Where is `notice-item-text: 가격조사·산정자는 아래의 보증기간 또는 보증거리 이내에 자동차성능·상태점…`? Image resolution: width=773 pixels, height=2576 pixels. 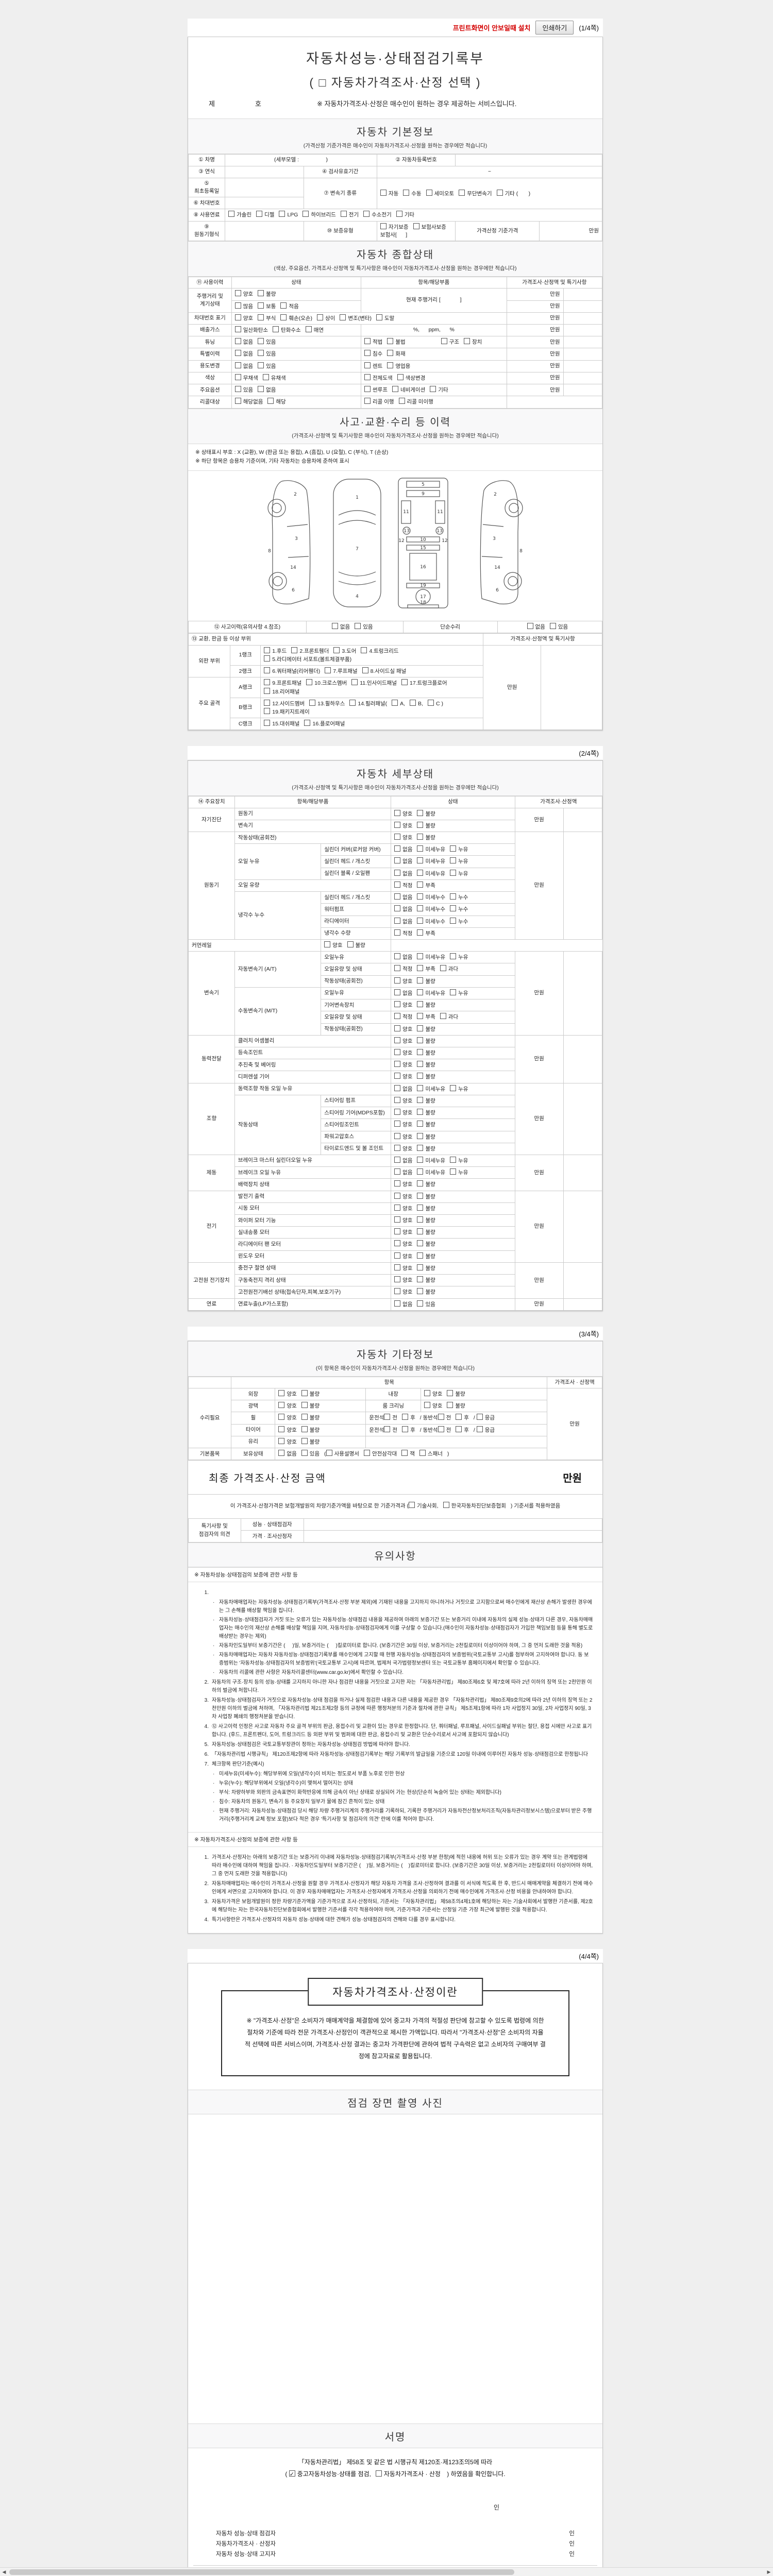 notice-item-text: 가격조사·산정자는 아래의 보증기간 또는 보증거리 이내에 자동차성능·상태점… is located at coordinates (402, 1866).